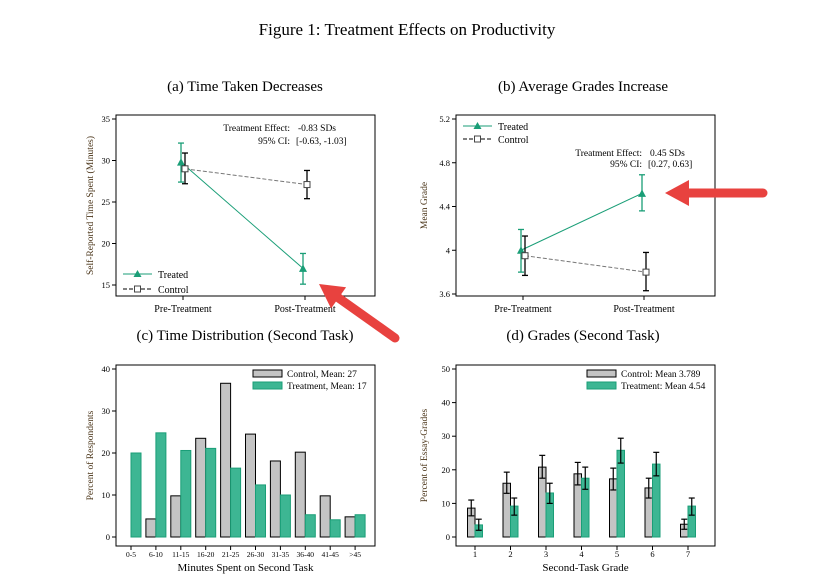 This screenshot has width=814, height=587. Describe the element at coordinates (667, 154) in the screenshot. I see `treatment-effect-value: 0.45 SDs` at that location.